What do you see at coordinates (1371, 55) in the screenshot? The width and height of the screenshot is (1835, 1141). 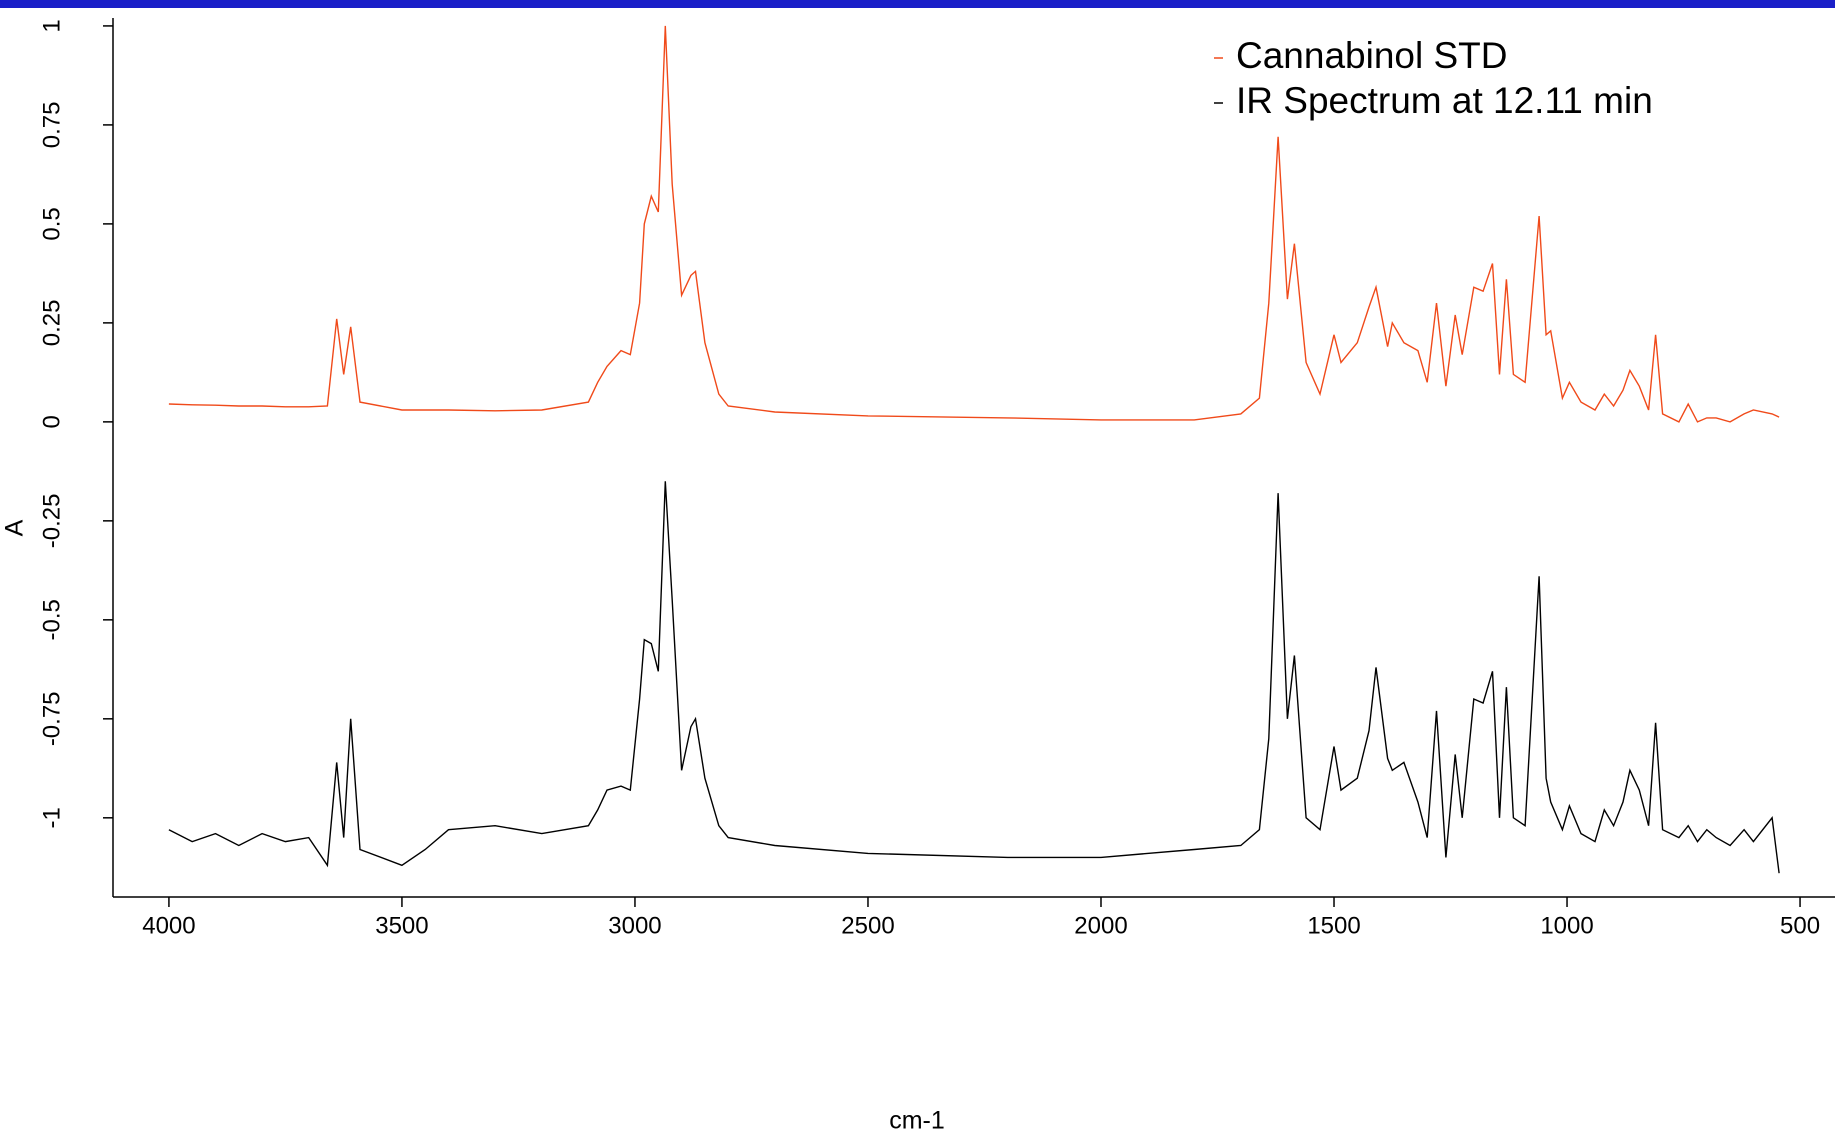 I see `legend-label: Cannabinol STD` at bounding box center [1371, 55].